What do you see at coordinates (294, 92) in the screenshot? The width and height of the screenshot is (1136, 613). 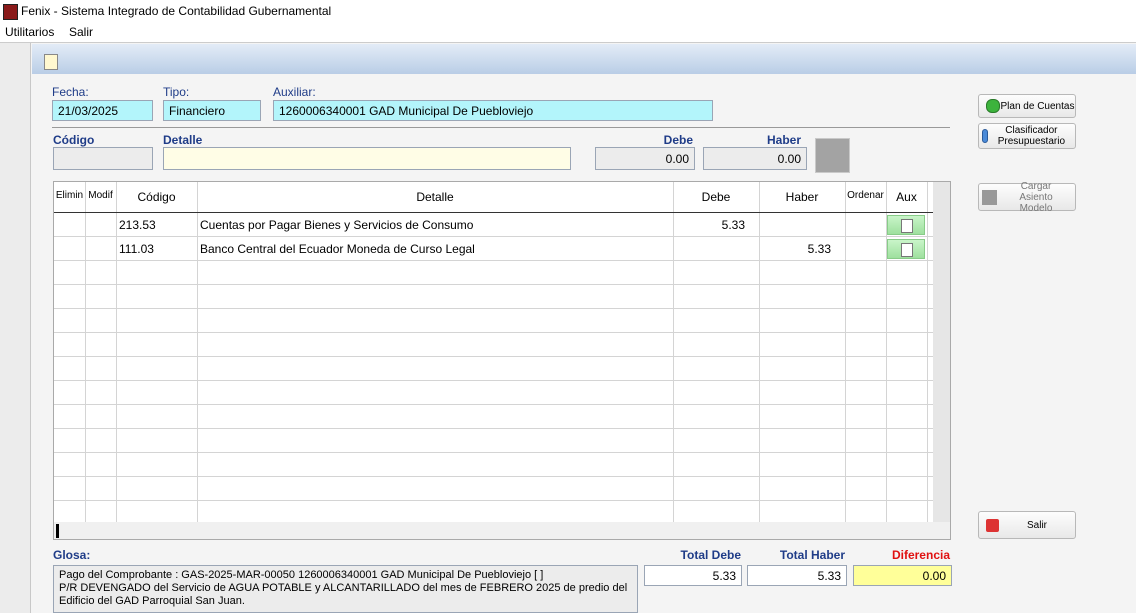 I see `field-label: Auxiliar:` at bounding box center [294, 92].